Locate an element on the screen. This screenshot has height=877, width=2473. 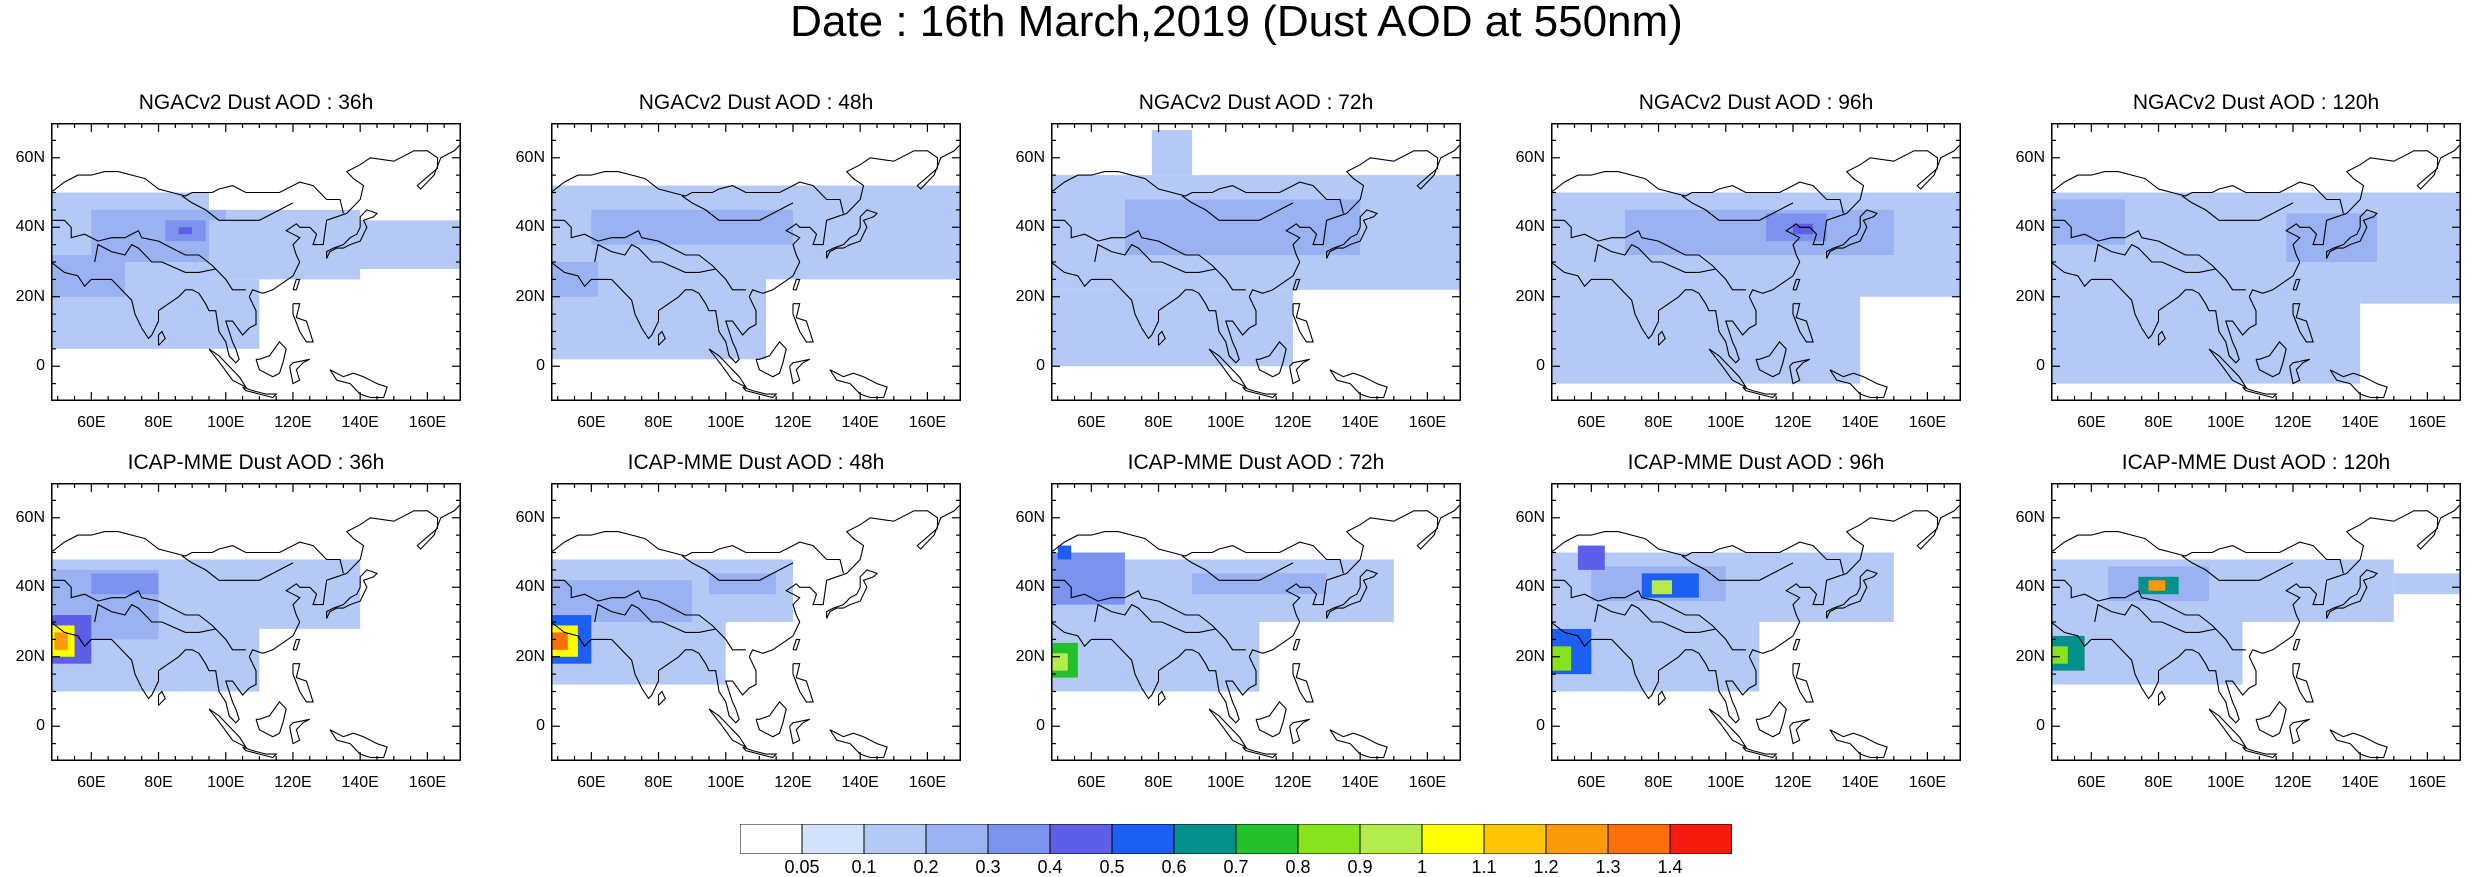
panel-title: ICAP-MME Dust AOD : 96h is located at coordinates (1756, 462).